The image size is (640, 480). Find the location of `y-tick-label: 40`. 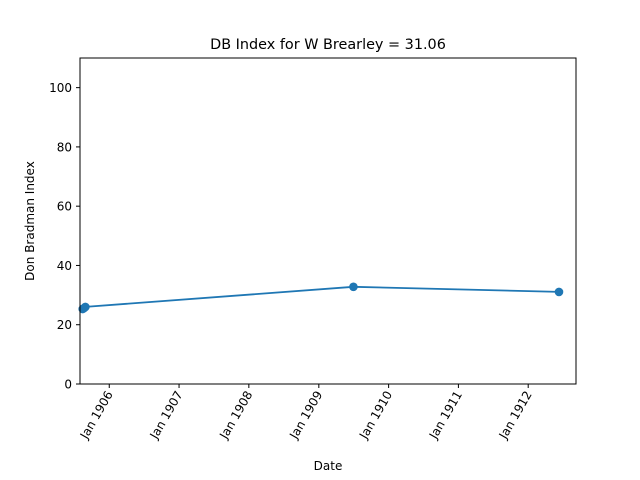

y-tick-label: 40 is located at coordinates (64, 266).